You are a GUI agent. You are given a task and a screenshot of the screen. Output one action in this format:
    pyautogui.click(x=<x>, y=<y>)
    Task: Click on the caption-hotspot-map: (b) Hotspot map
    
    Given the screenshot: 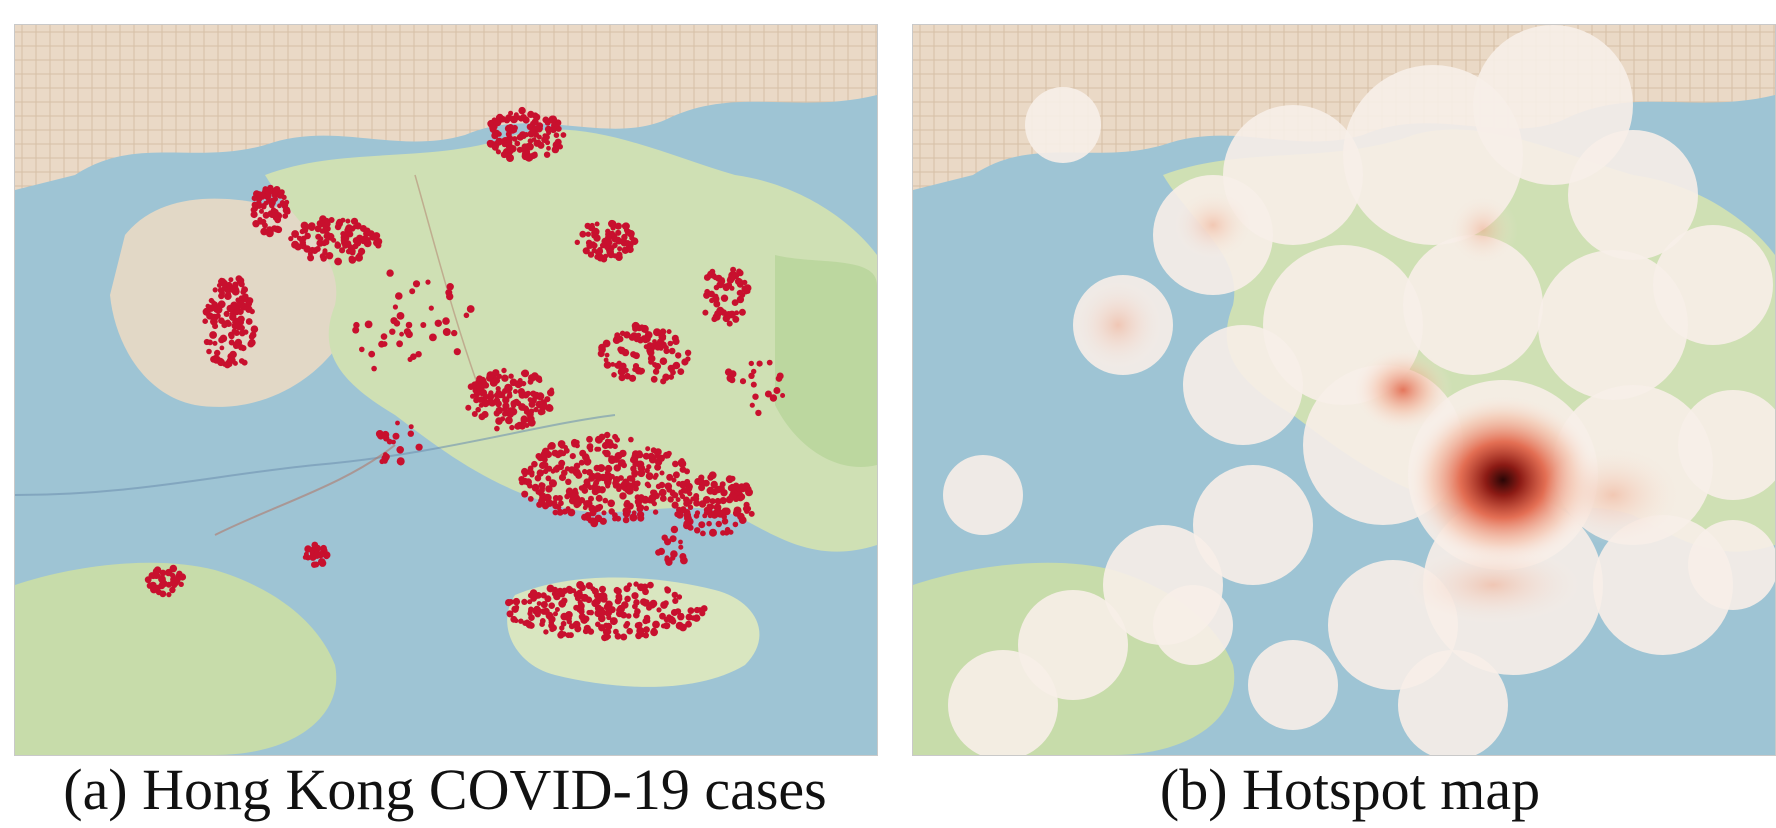 What is the action you would take?
    pyautogui.click(x=1350, y=789)
    